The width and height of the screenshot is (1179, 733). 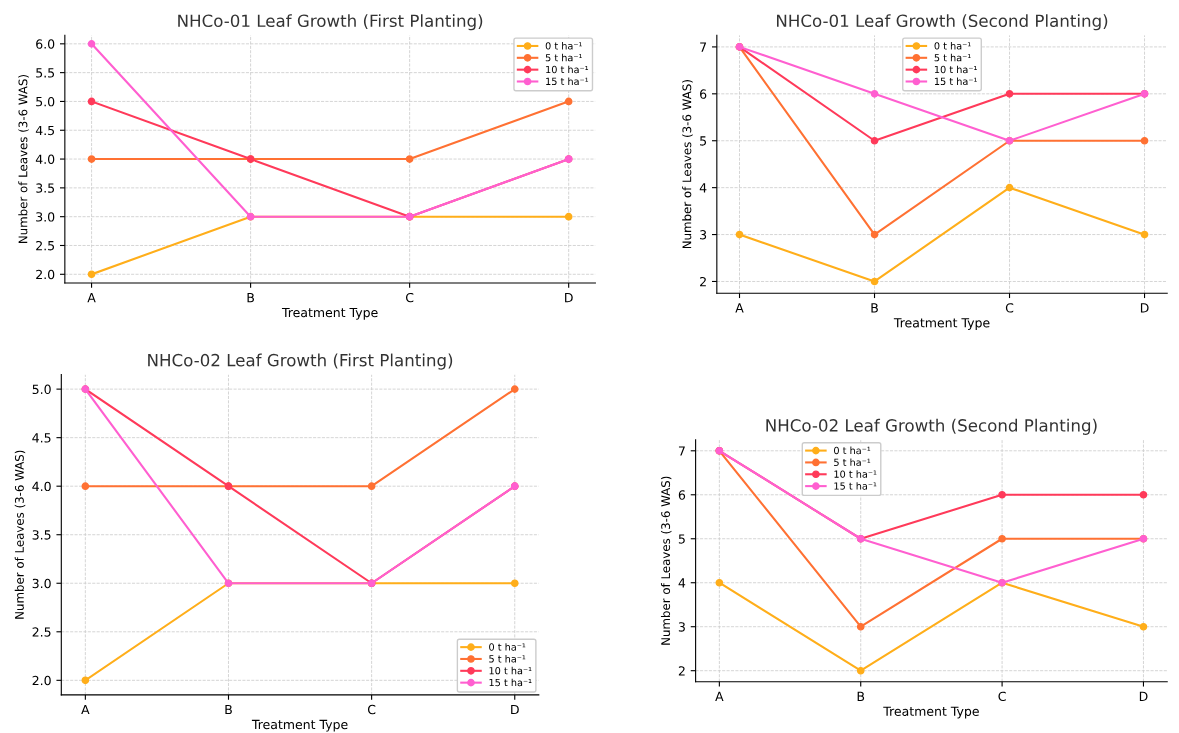 What do you see at coordinates (931, 426) in the screenshot?
I see `chart-title: NHCo-02 Leaf Growth (Second Planting)` at bounding box center [931, 426].